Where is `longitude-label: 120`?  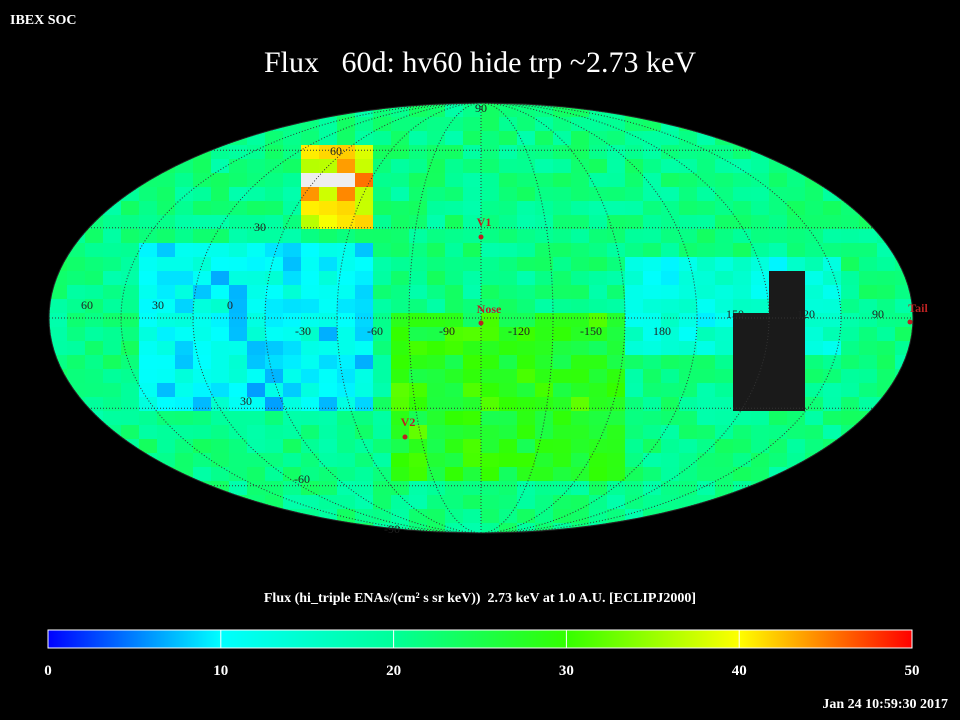
longitude-label: 120 is located at coordinates (806, 314).